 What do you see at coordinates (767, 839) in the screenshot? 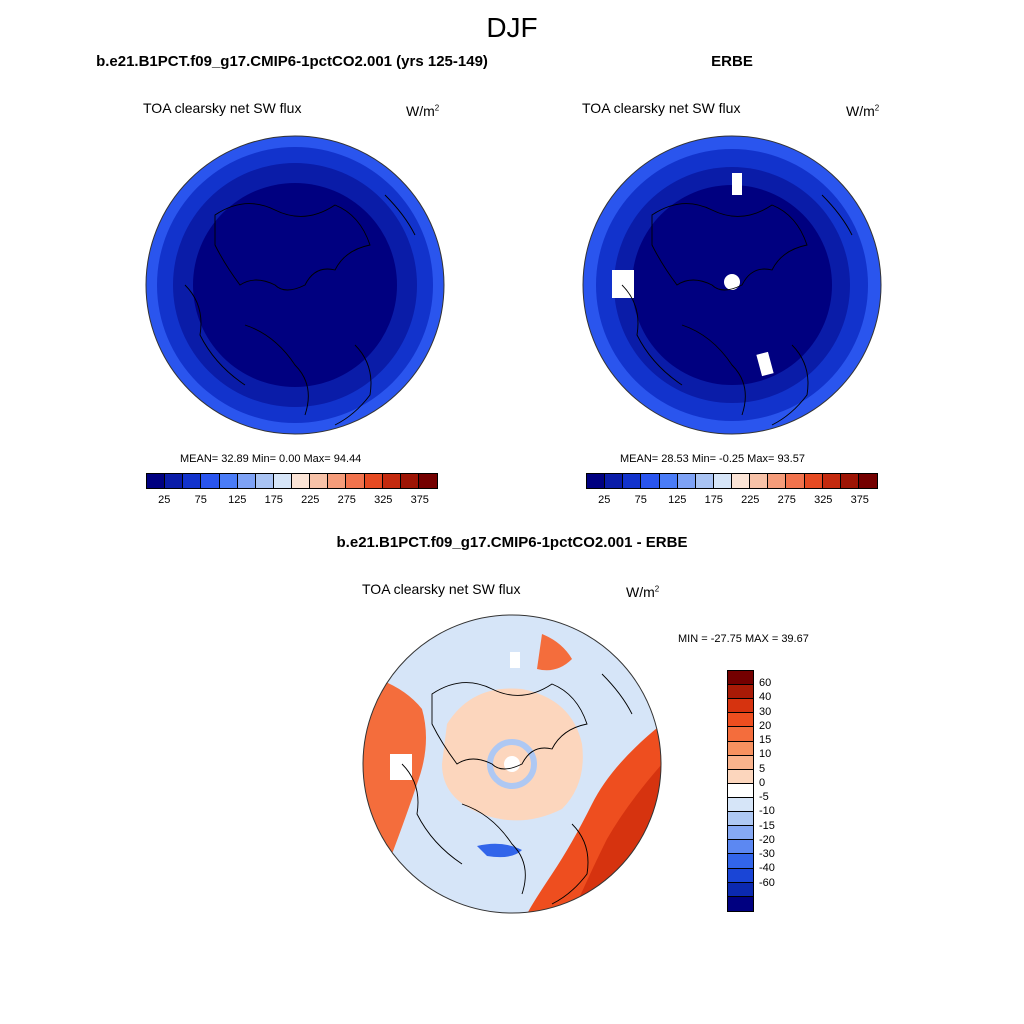
I see `diff-colorbar-tick-label: -20` at bounding box center [767, 839].